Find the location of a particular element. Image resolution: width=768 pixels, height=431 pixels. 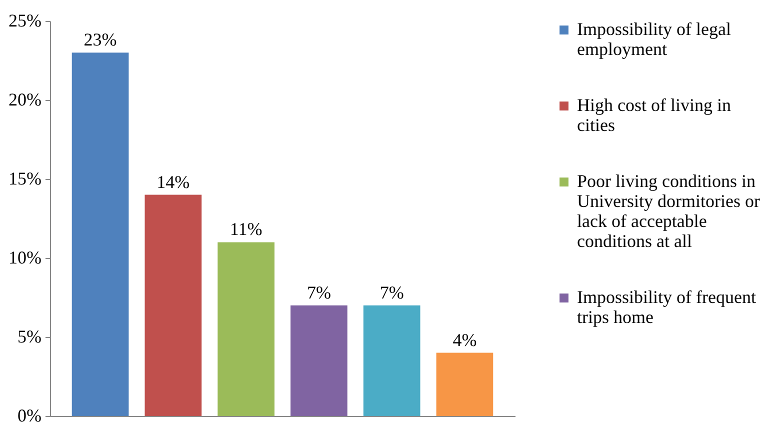

legend-label: Impossibility of frequent trips home is located at coordinates (666, 307).